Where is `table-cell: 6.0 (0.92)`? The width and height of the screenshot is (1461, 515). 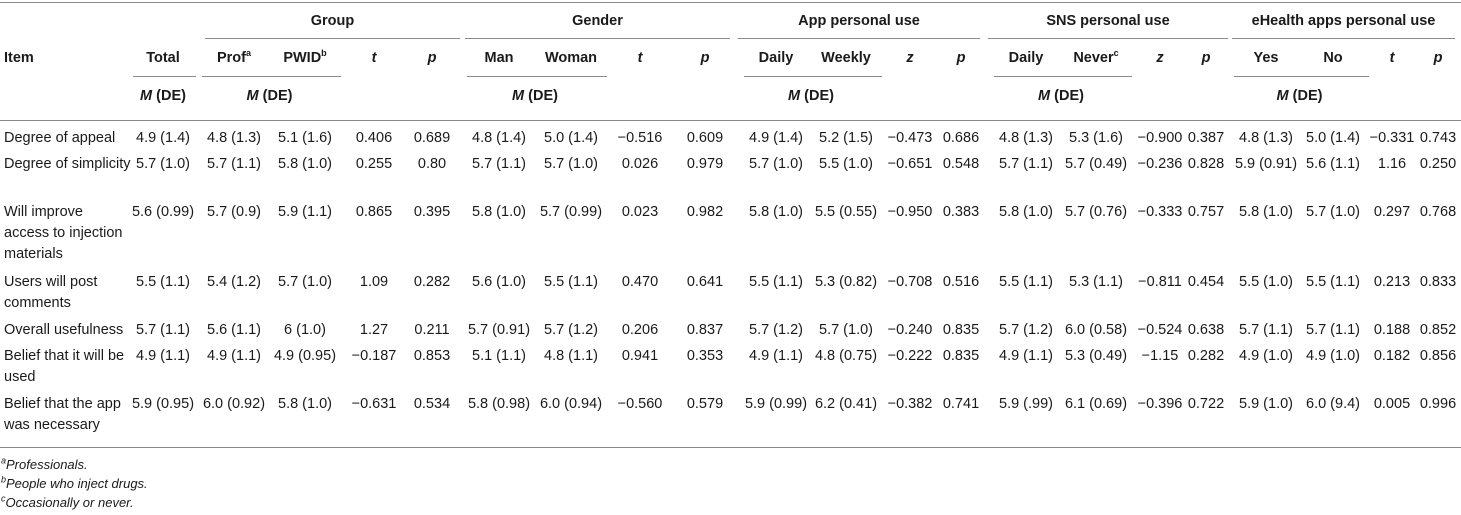
table-cell: 6.0 (0.92) is located at coordinates (234, 404).